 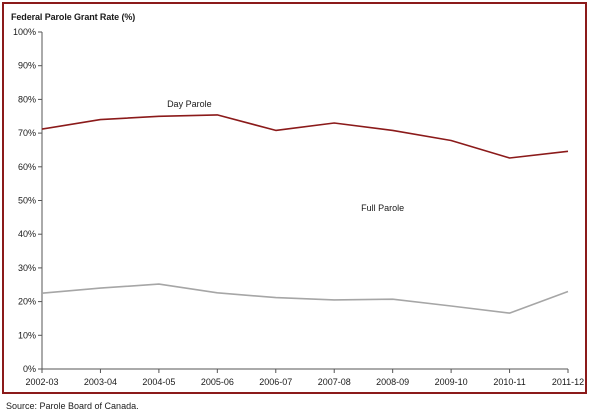 What do you see at coordinates (27, 99) in the screenshot?
I see `y-tick-label: 80%` at bounding box center [27, 99].